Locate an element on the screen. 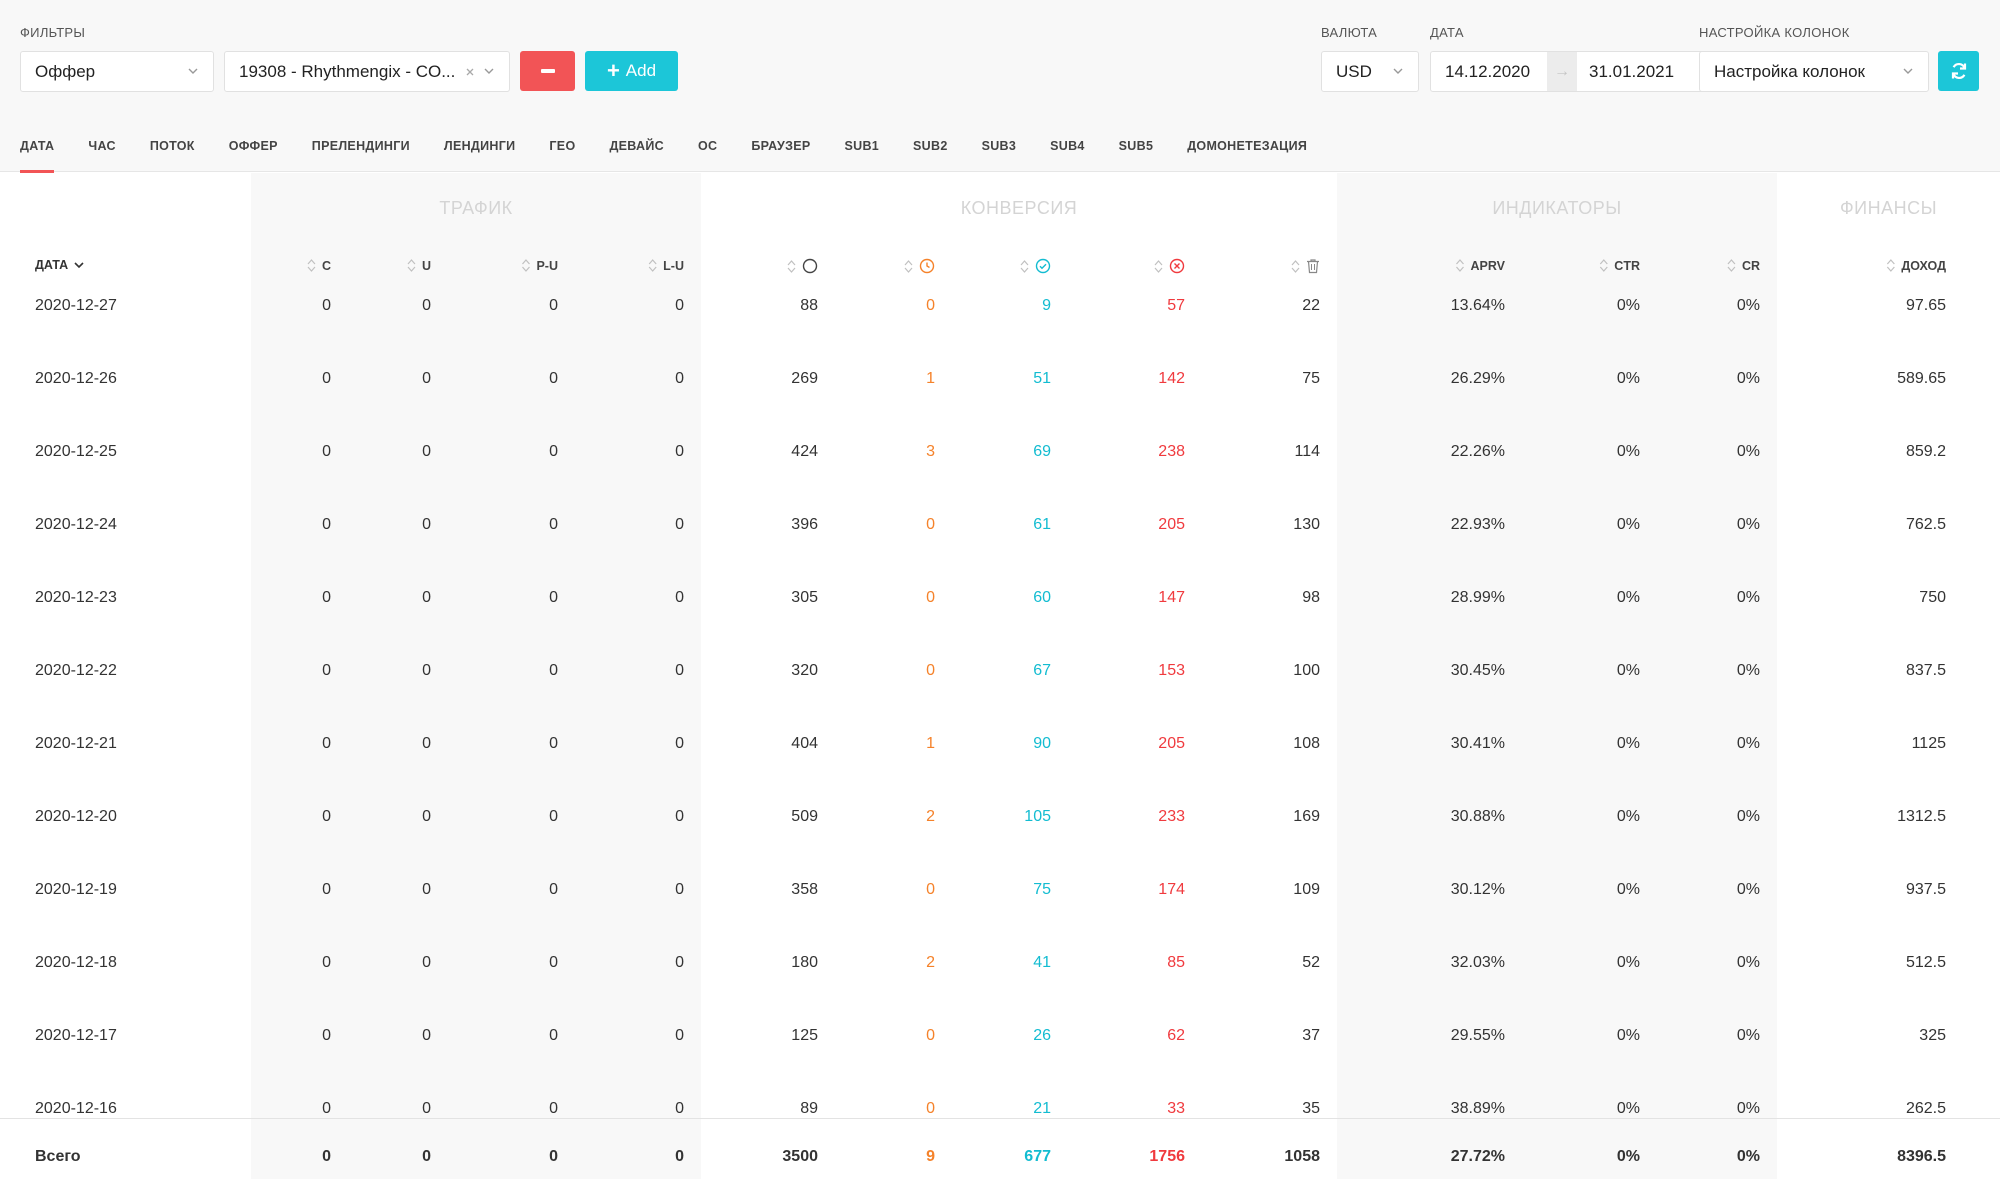 The image size is (2000, 1179). table-cell: 269 is located at coordinates (804, 378).